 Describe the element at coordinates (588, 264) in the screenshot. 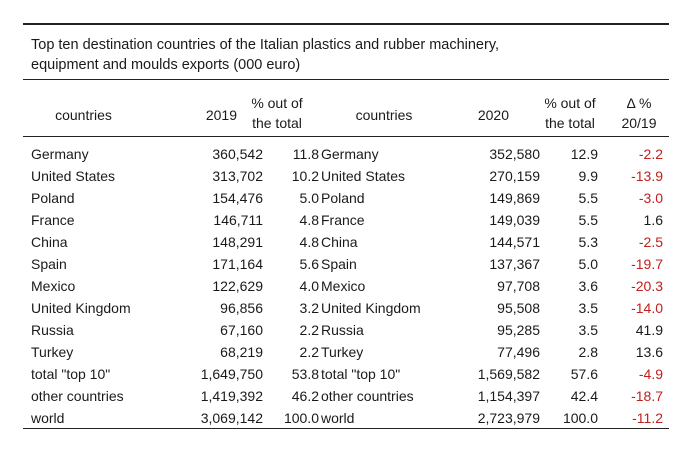

I see `share-2020-cell: 5.0` at that location.